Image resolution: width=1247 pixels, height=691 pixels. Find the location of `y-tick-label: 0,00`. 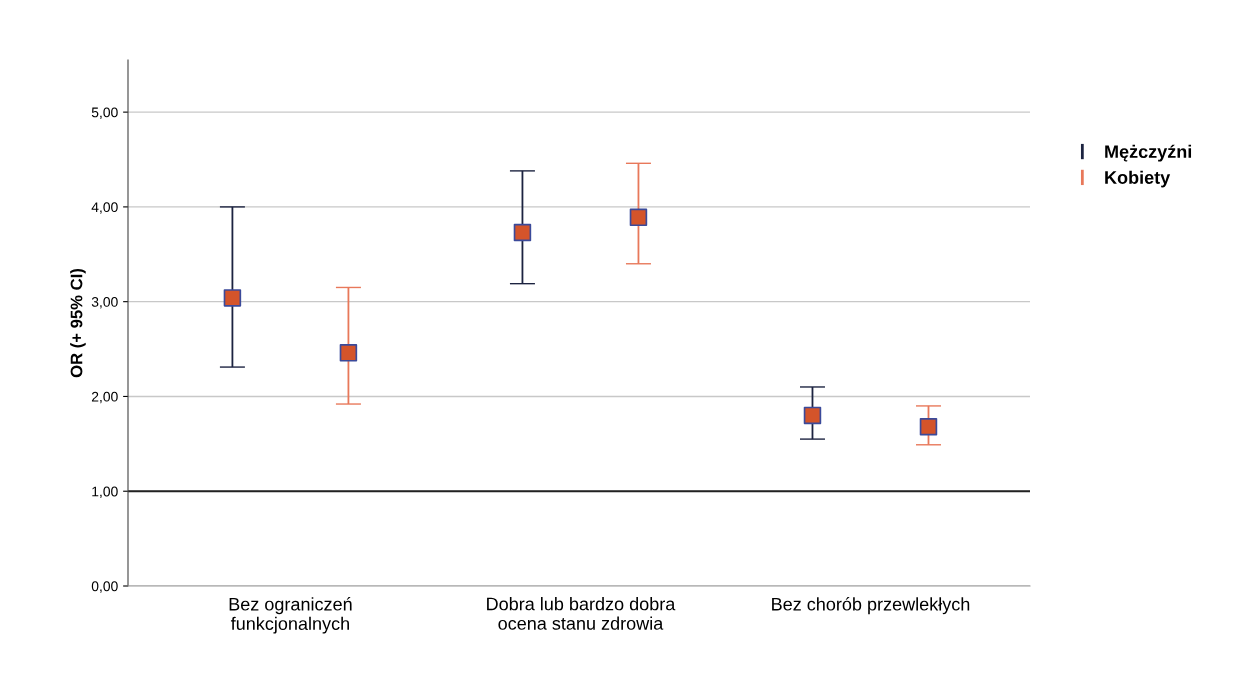

y-tick-label: 0,00 is located at coordinates (104, 587).